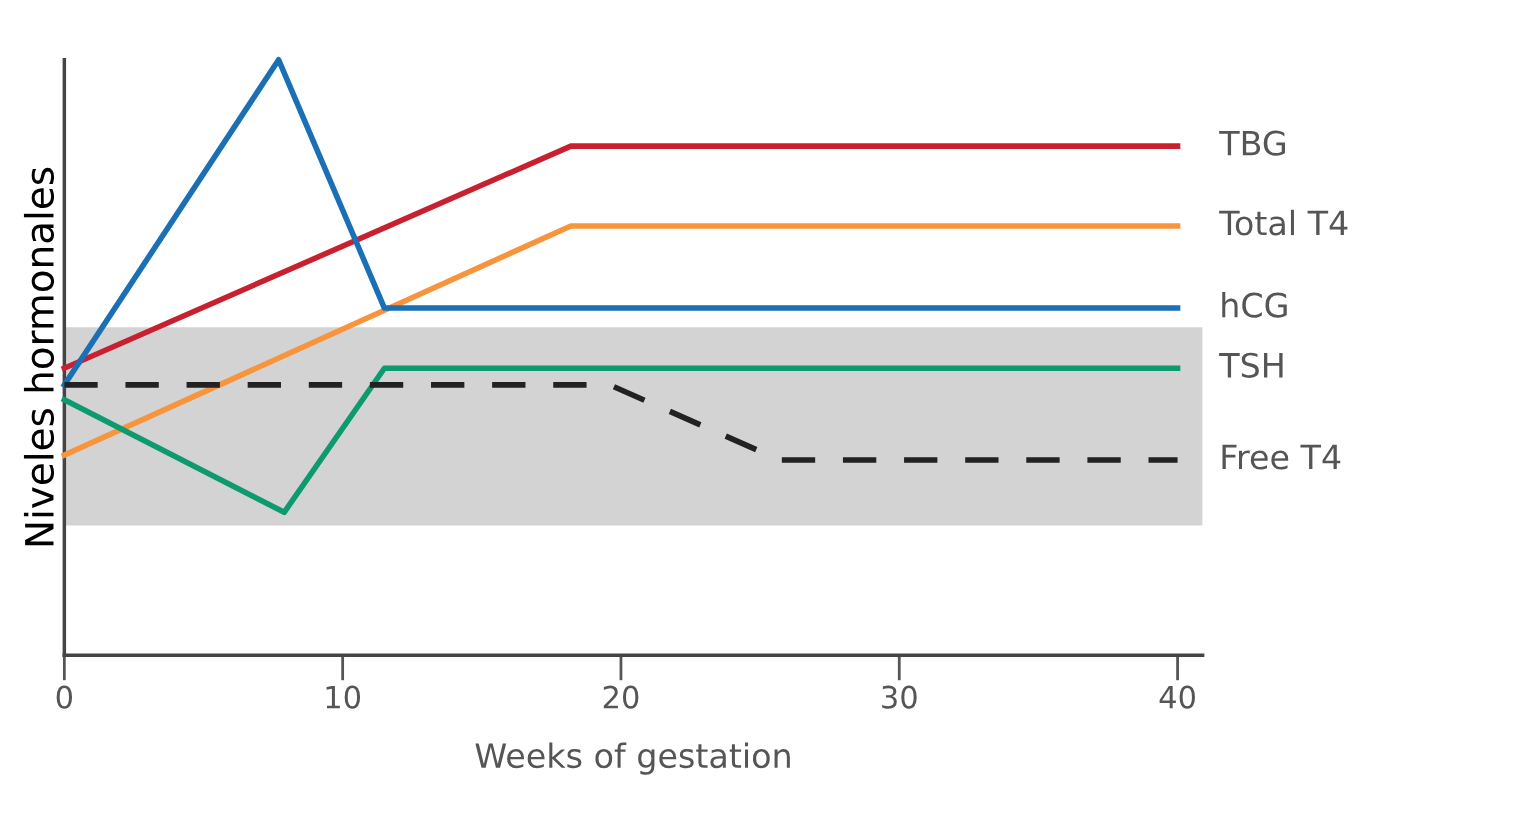 Image resolution: width=1532 pixels, height=819 pixels. What do you see at coordinates (1177, 697) in the screenshot?
I see `x-tick-label: 40` at bounding box center [1177, 697].